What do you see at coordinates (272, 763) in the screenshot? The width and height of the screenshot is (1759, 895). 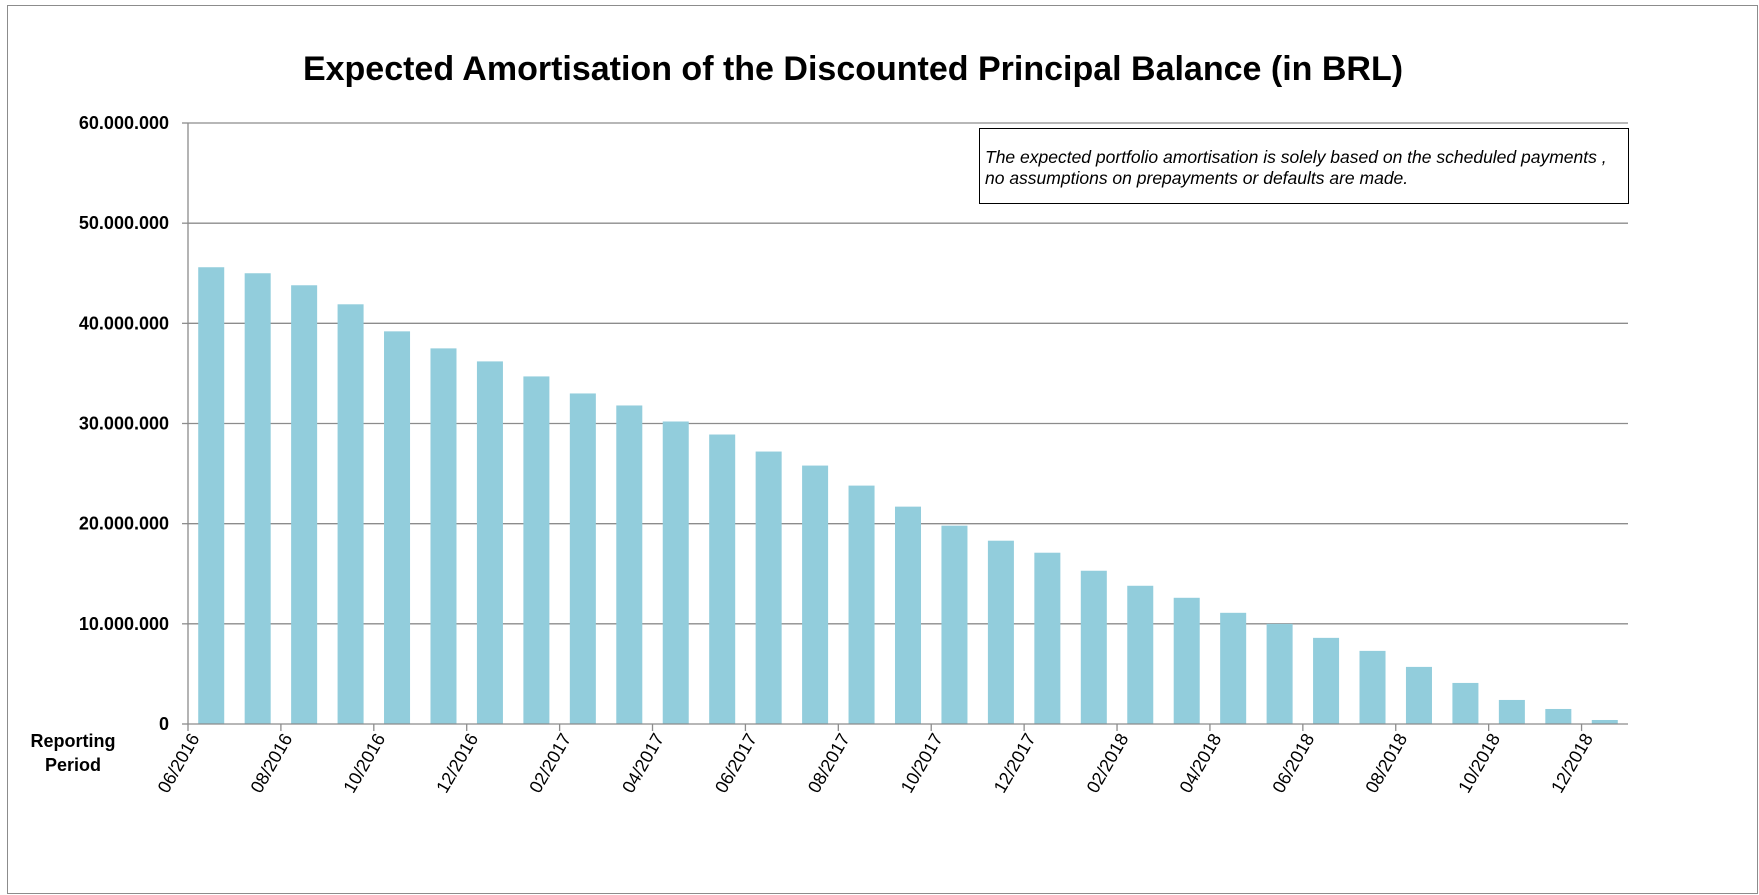 I see `x-tick-label: 08/2016` at bounding box center [272, 763].